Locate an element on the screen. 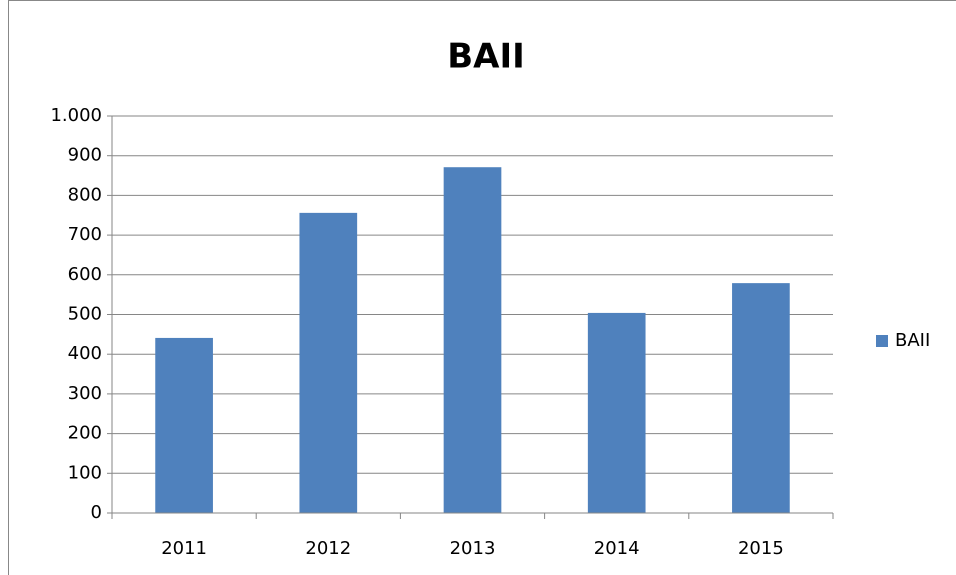 This screenshot has width=956, height=575. y-tick-label: 900 is located at coordinates (85, 155).